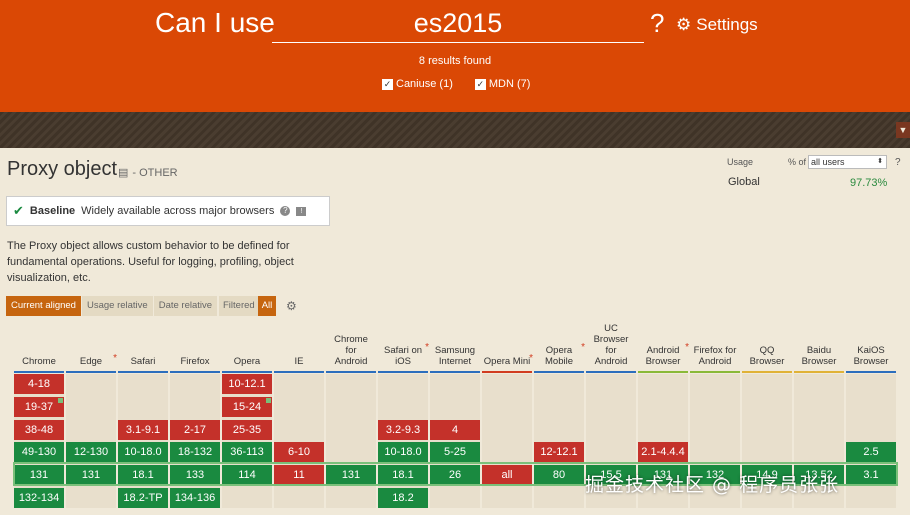 The image size is (910, 515). Describe the element at coordinates (247, 361) in the screenshot. I see `browser-header: Opera` at that location.